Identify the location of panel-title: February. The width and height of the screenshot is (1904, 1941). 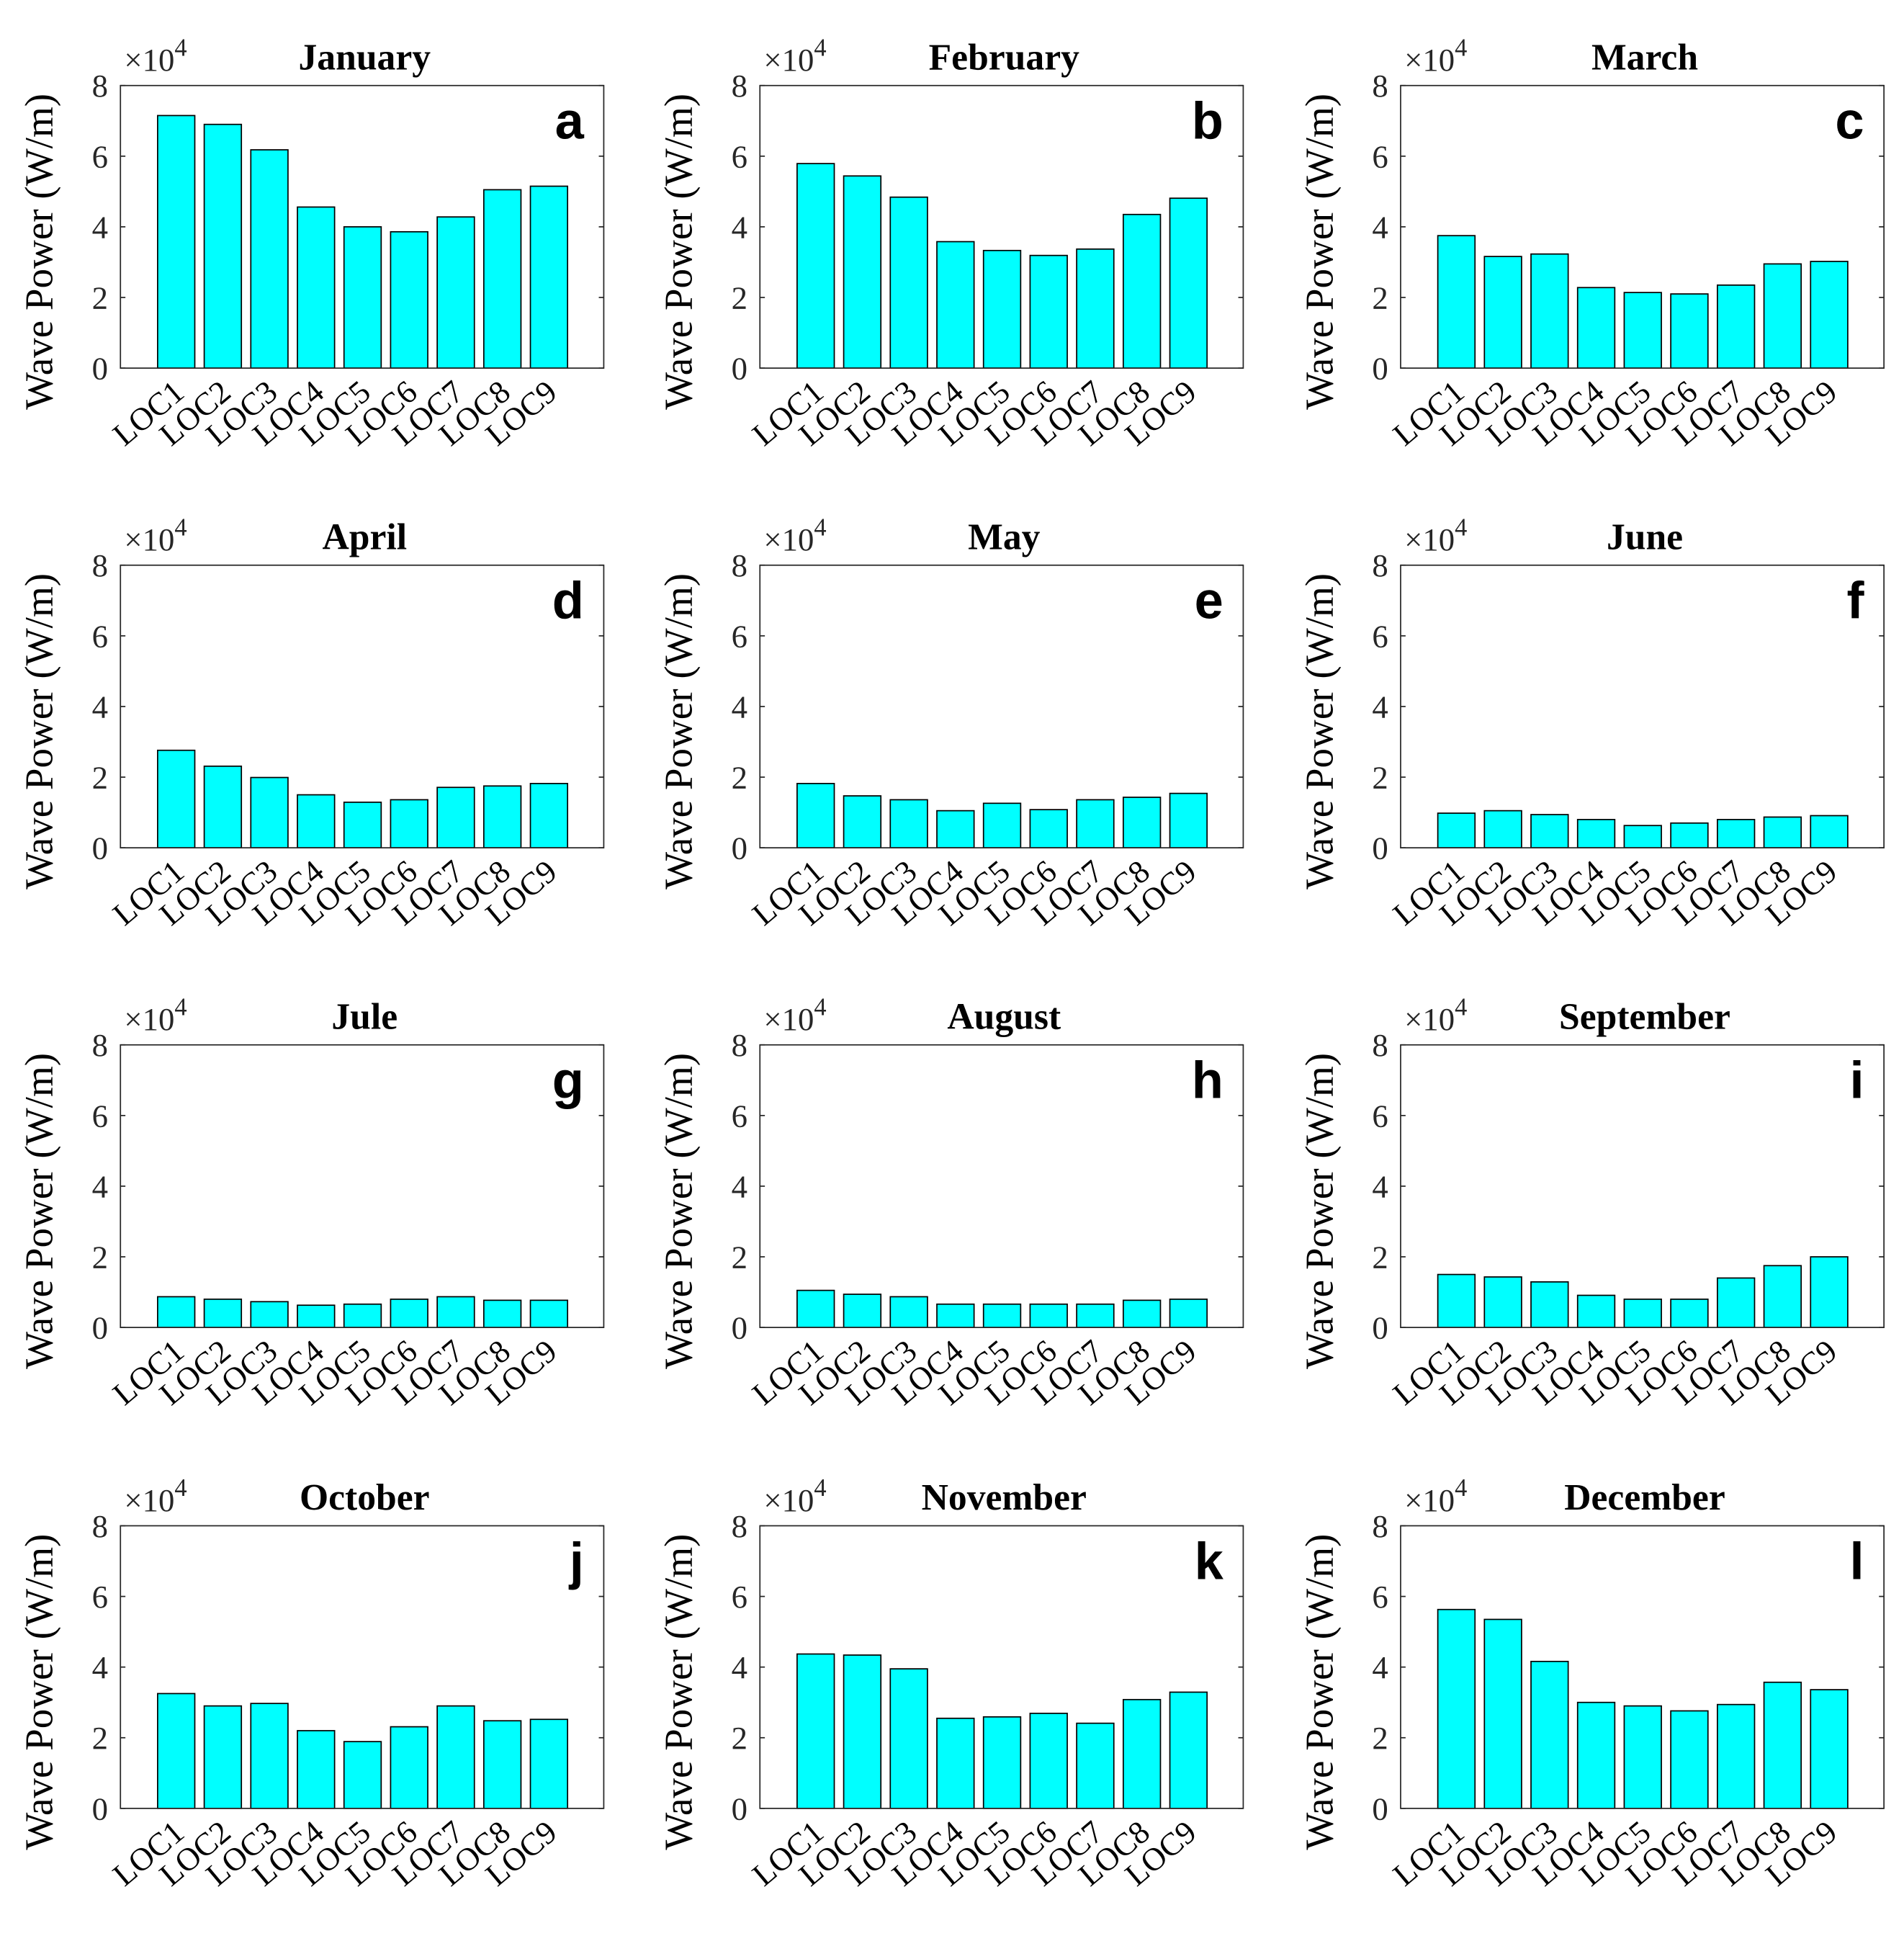
(1004, 57).